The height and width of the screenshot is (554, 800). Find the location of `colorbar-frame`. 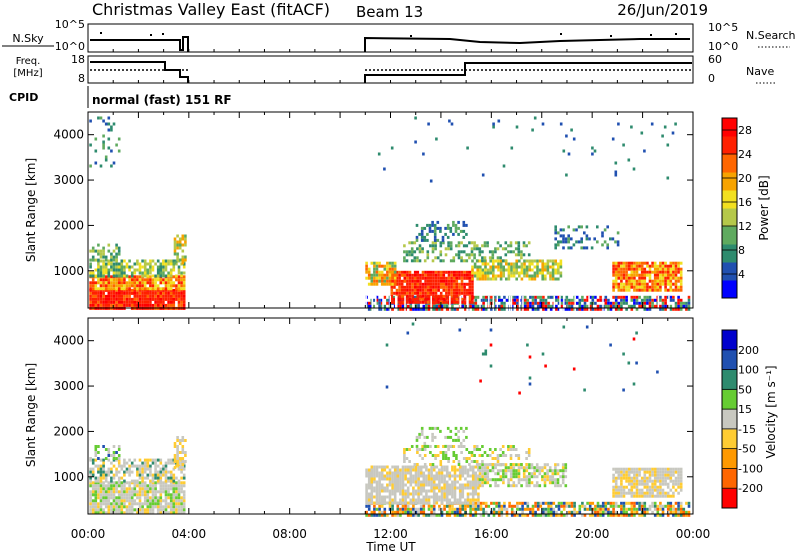

colorbar-frame is located at coordinates (729, 419).